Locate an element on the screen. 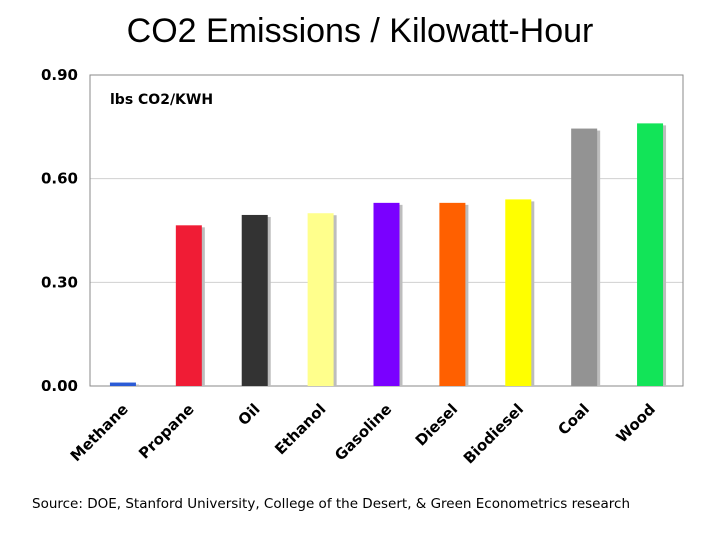  bar-gasoline is located at coordinates (386, 294).